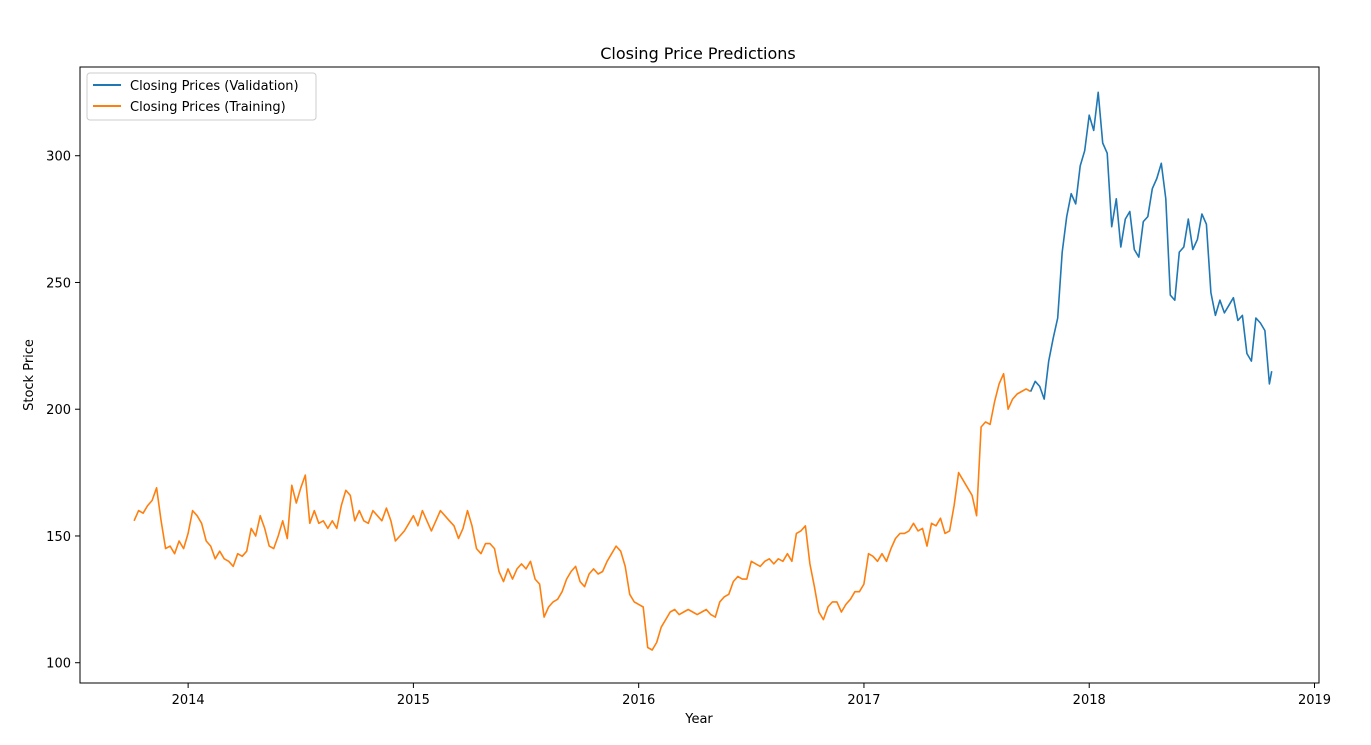 Image resolution: width=1371 pixels, height=745 pixels. I want to click on x-axis: 2014 2015 2016 2017 2018 2019, so click(751, 695).